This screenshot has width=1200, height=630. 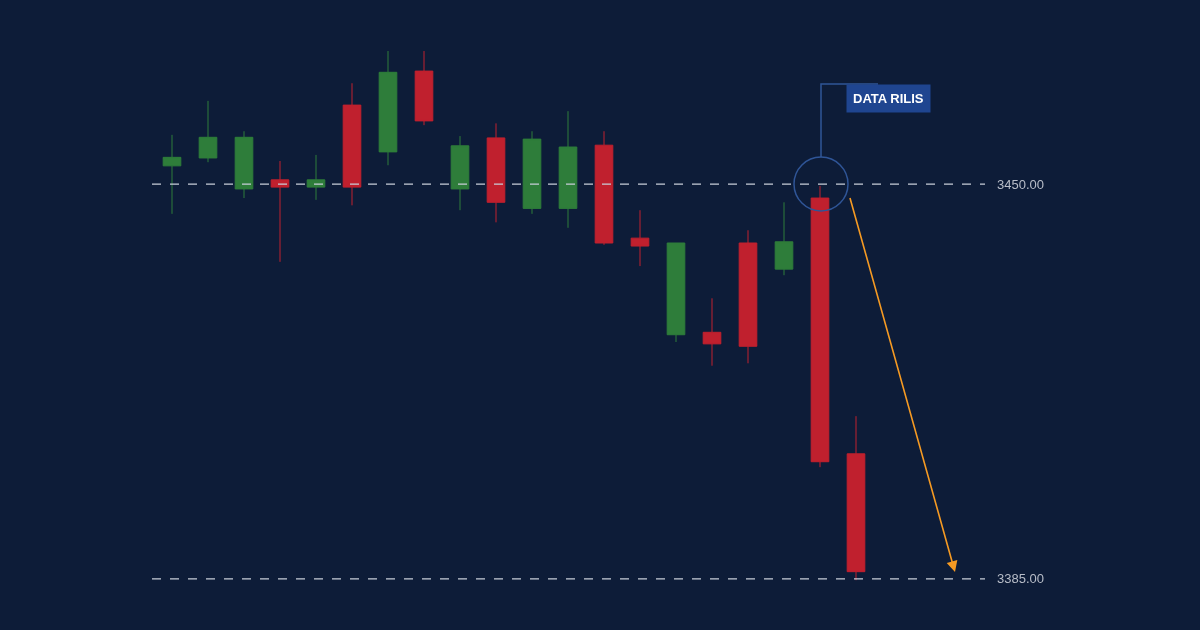 I want to click on annotation: DATA RILIS, so click(x=888, y=98).